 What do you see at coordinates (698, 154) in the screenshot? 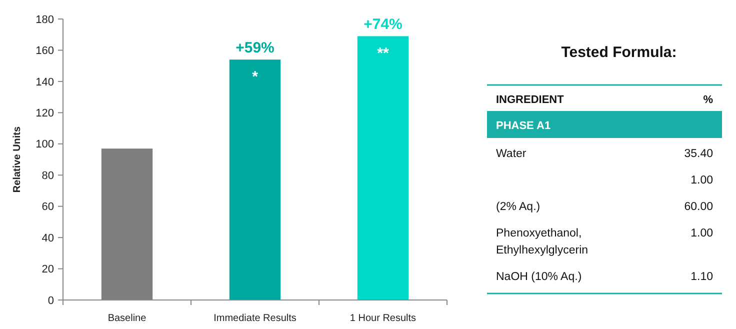
I see `text: 35.40` at bounding box center [698, 154].